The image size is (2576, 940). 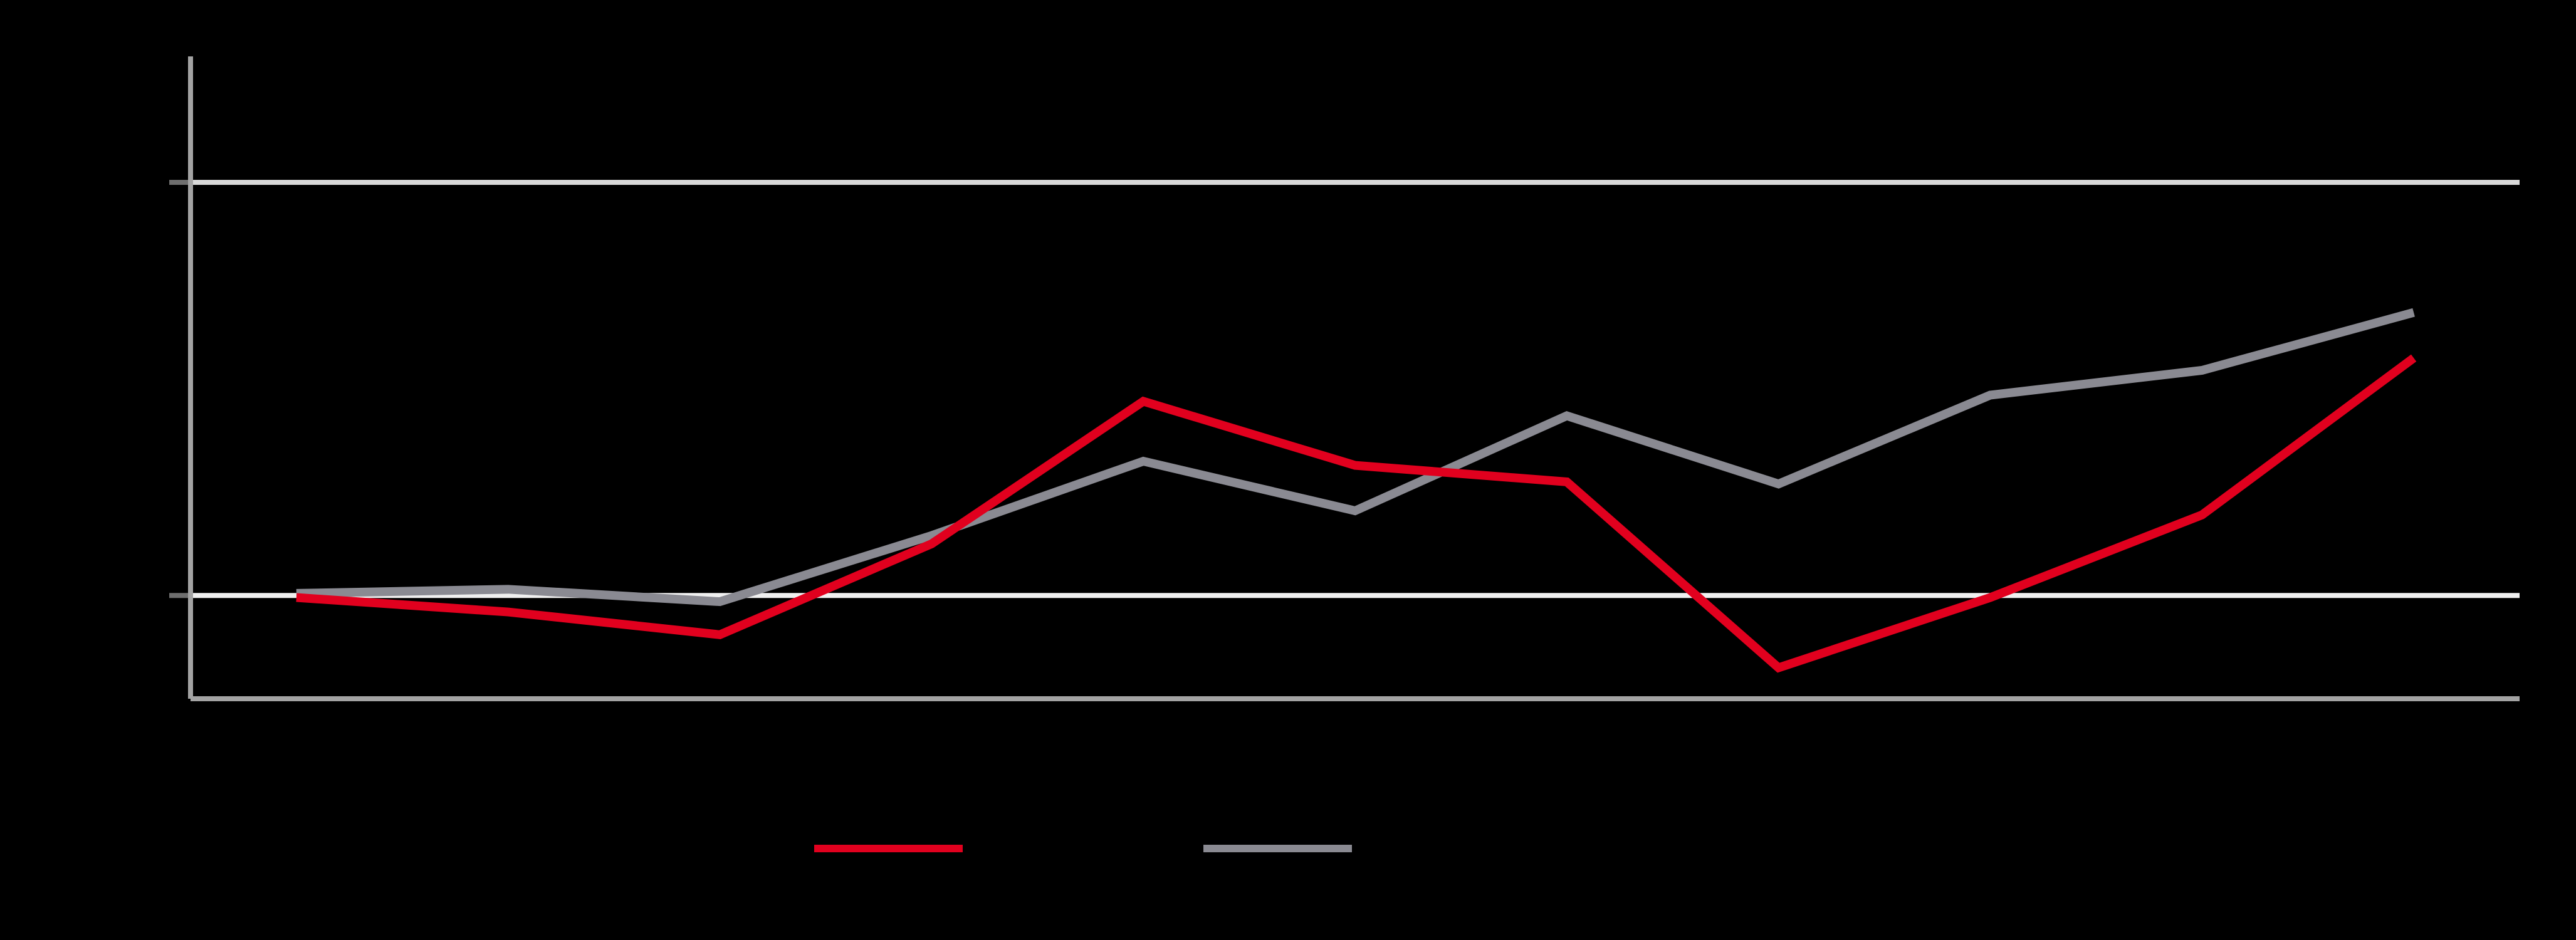 What do you see at coordinates (888, 848) in the screenshot?
I see `legend-swatch-red` at bounding box center [888, 848].